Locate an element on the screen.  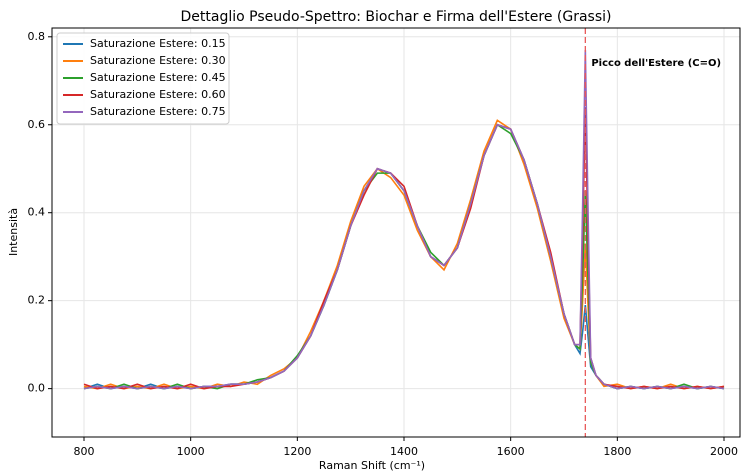
x-tick-label: 1800 is located at coordinates (617, 451).